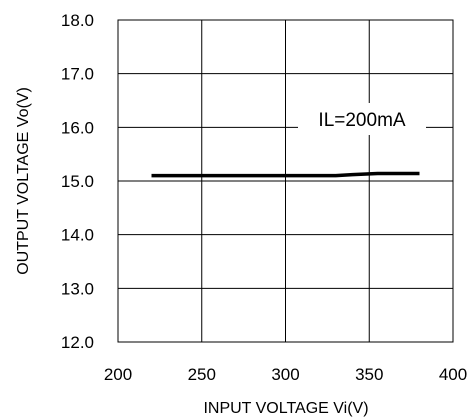 This screenshot has height=419, width=474. I want to click on x-tick-label: 200, so click(118, 374).